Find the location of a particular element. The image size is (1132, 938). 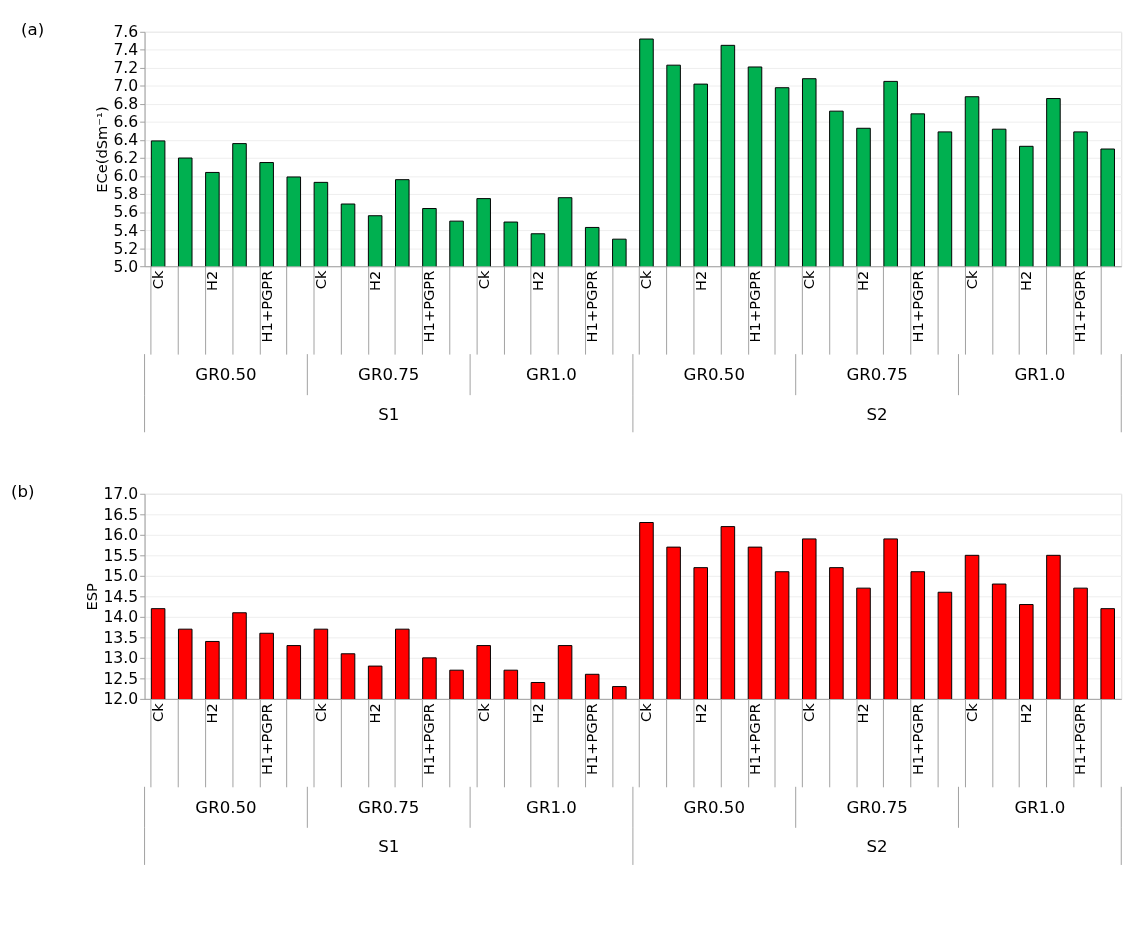

y-tick-label: 5.2 is located at coordinates (126, 248).